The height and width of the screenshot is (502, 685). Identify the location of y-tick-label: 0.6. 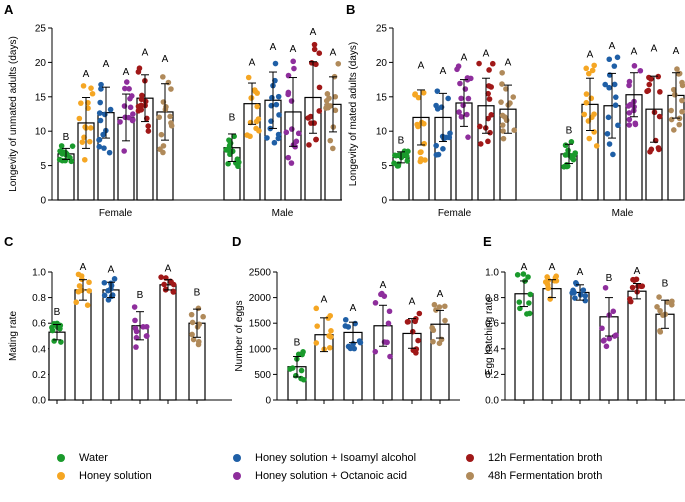
(492, 324).